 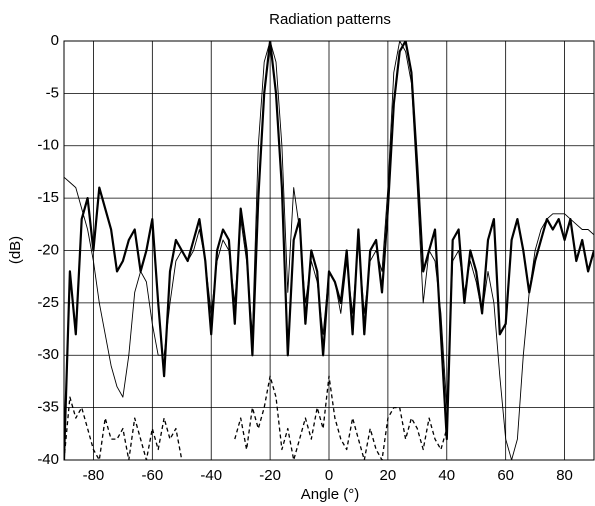 I want to click on x-tick-label: -80, so click(x=94, y=475).